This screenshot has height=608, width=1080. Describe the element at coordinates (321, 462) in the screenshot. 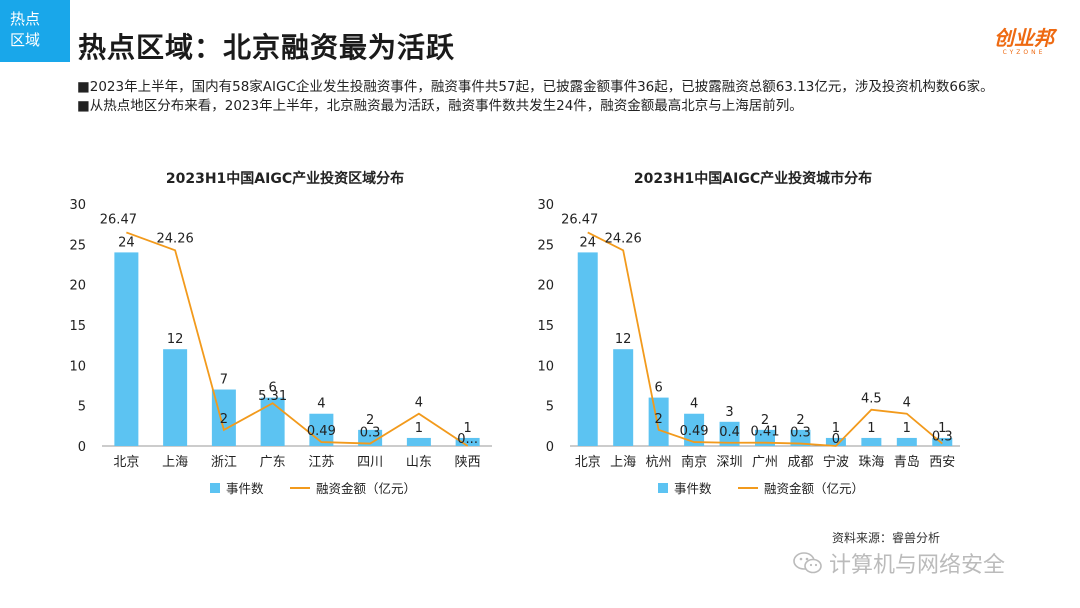

I see `x-tick-label: 江苏` at that location.